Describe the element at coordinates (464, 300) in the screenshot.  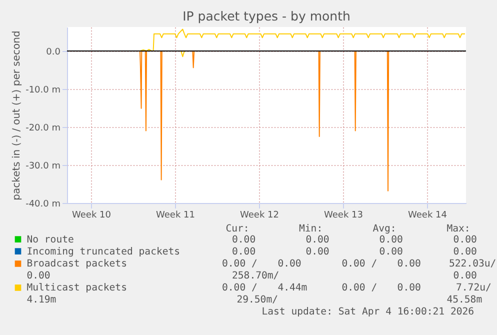
I see `text: 45.58m` at that location.